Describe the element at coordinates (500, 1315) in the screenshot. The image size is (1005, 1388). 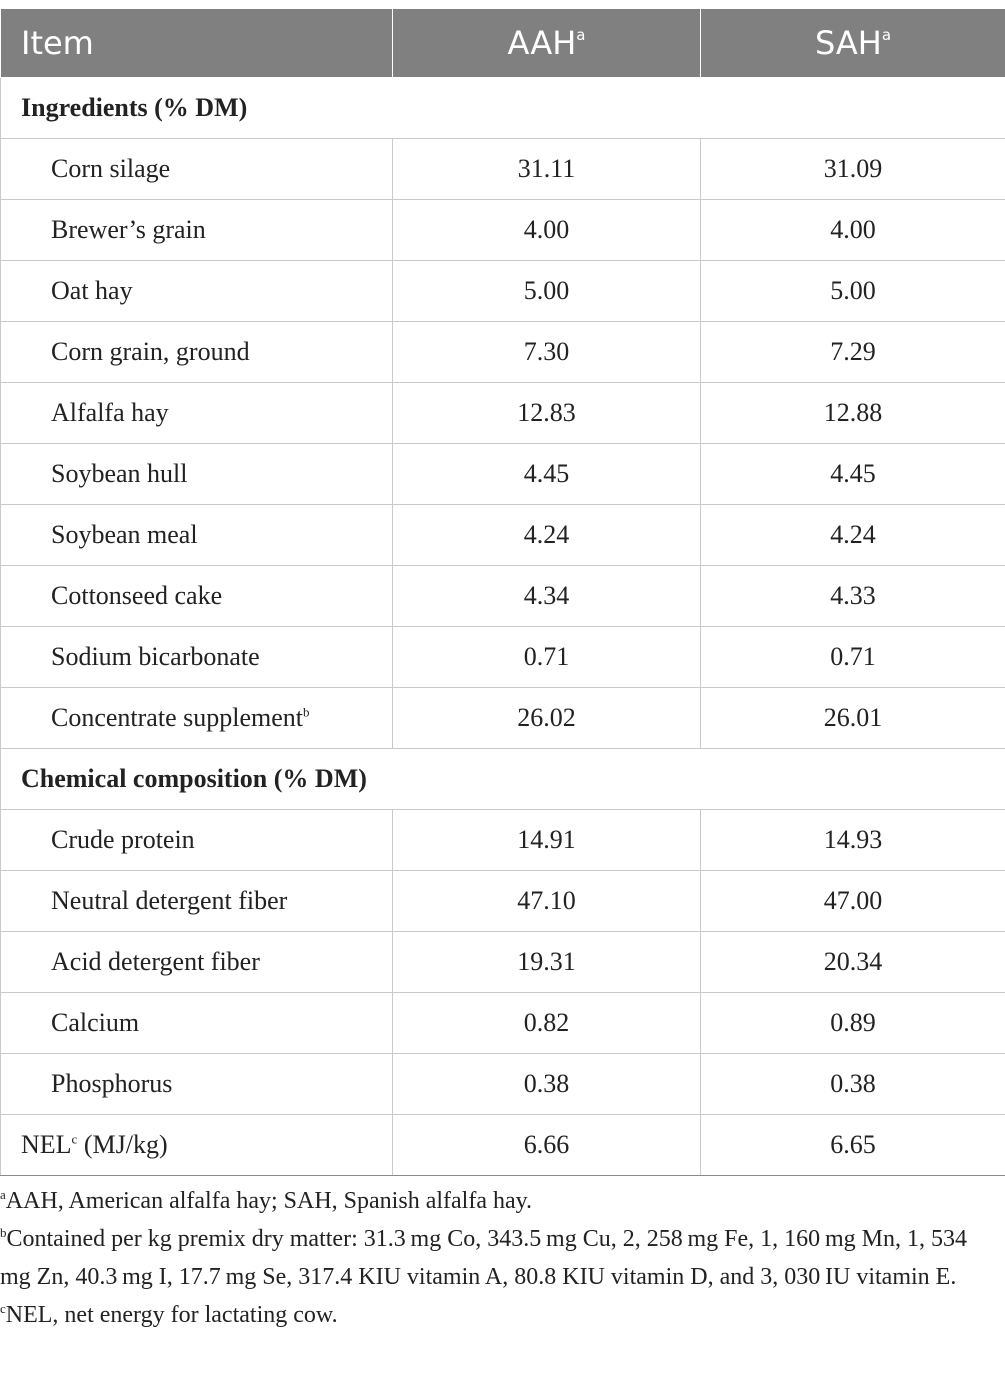
I see `footnote: cNEL, net energy for lactating cow.` at that location.